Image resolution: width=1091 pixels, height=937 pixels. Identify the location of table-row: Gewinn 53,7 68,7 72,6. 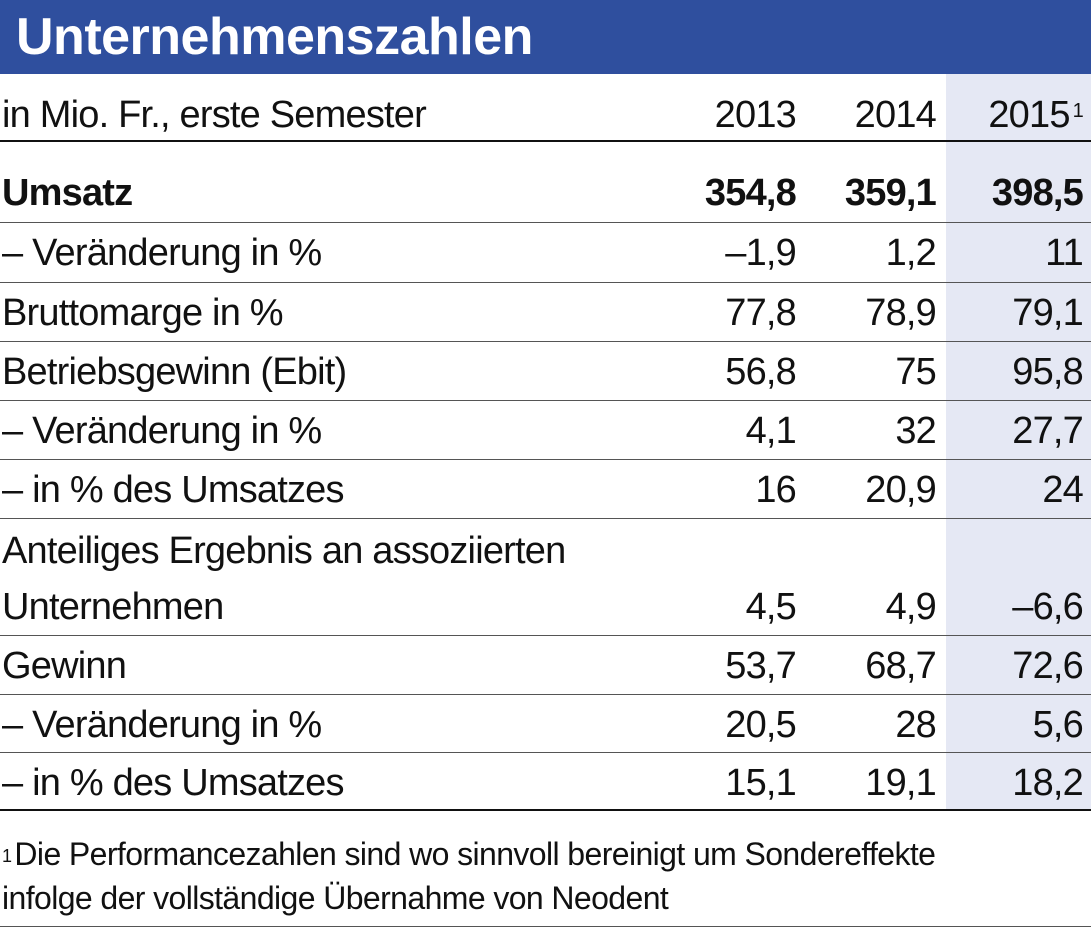
(545, 666).